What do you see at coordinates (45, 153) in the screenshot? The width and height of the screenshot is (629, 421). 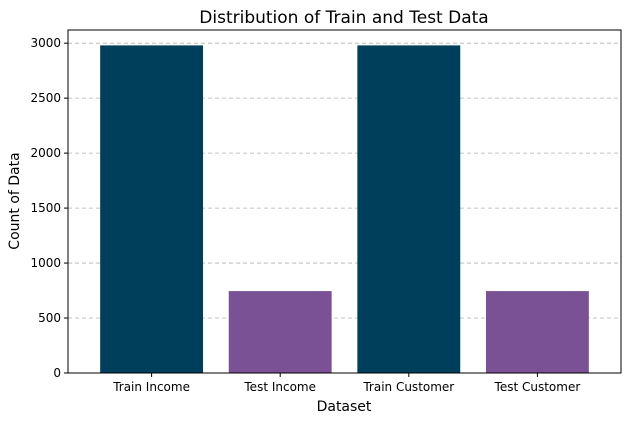 I see `y-tick-label: 2000` at bounding box center [45, 153].